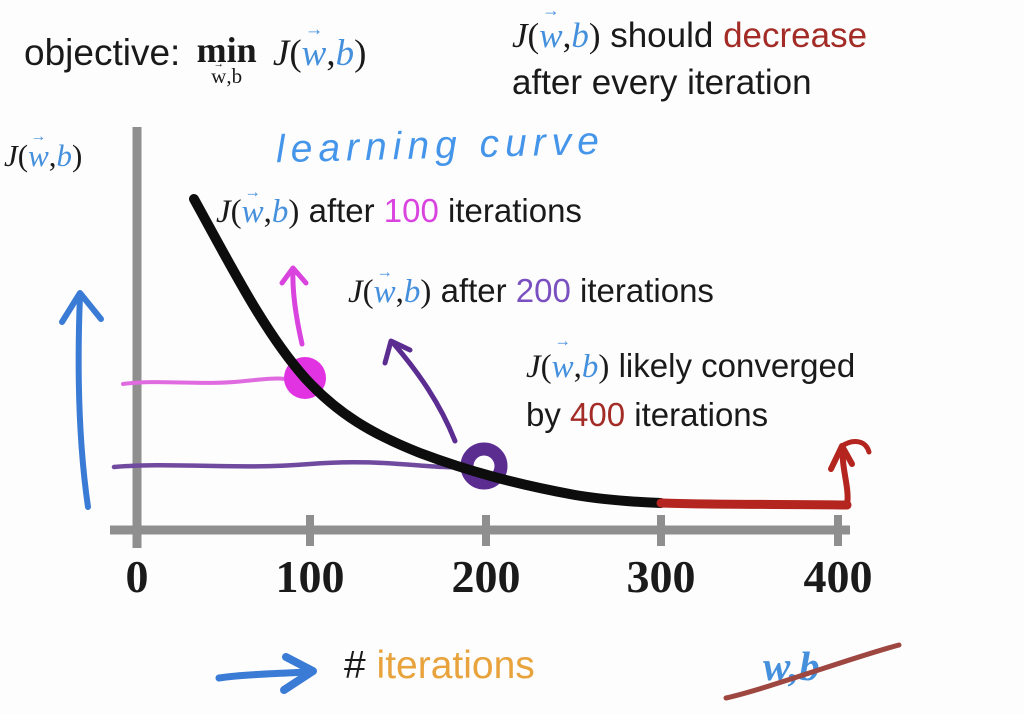 The image size is (1024, 714). Describe the element at coordinates (102, 52) in the screenshot. I see `objective-label: objective:` at that location.